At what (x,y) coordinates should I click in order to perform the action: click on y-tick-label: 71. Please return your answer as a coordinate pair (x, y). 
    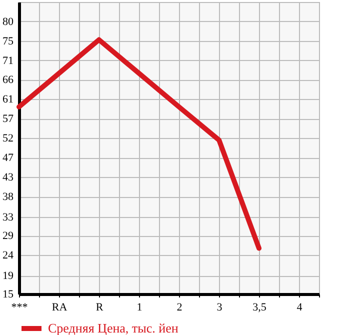
    Looking at the image, I should click on (8, 60).